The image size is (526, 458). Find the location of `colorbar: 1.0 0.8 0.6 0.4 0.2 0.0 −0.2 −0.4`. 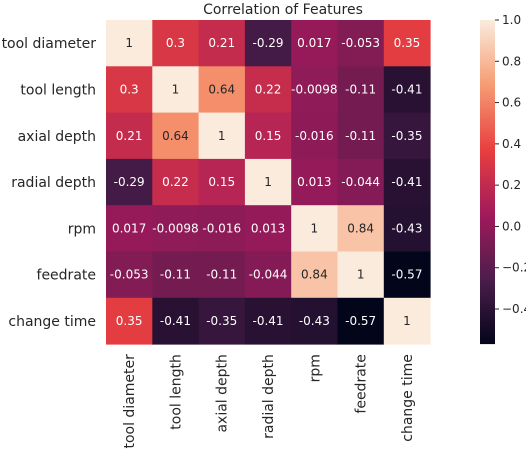

colorbar: 1.0 0.8 0.6 0.4 0.2 0.0 −0.2 −0.4 is located at coordinates (503, 179).